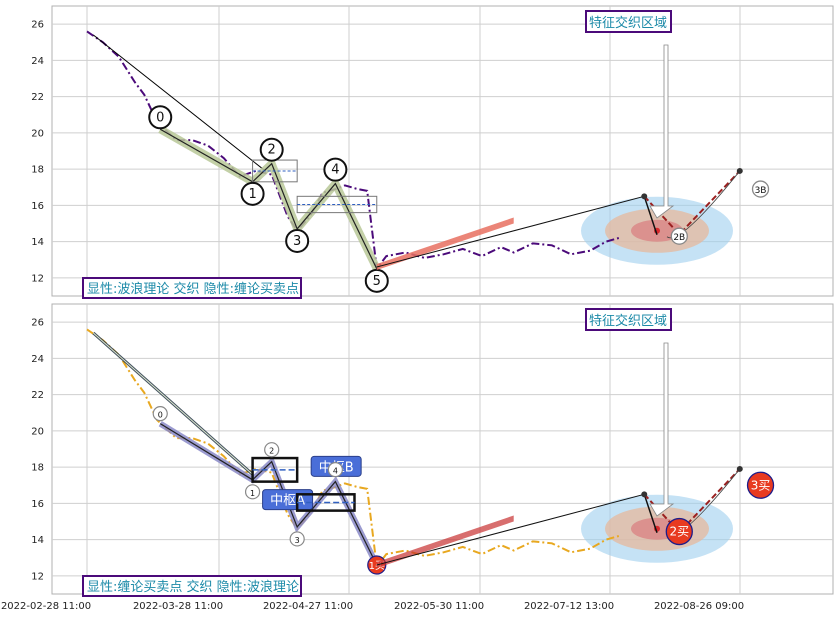  I want to click on legend-text: 显性:缠论买卖点 交织 隐性:波浪理论, so click(193, 587).